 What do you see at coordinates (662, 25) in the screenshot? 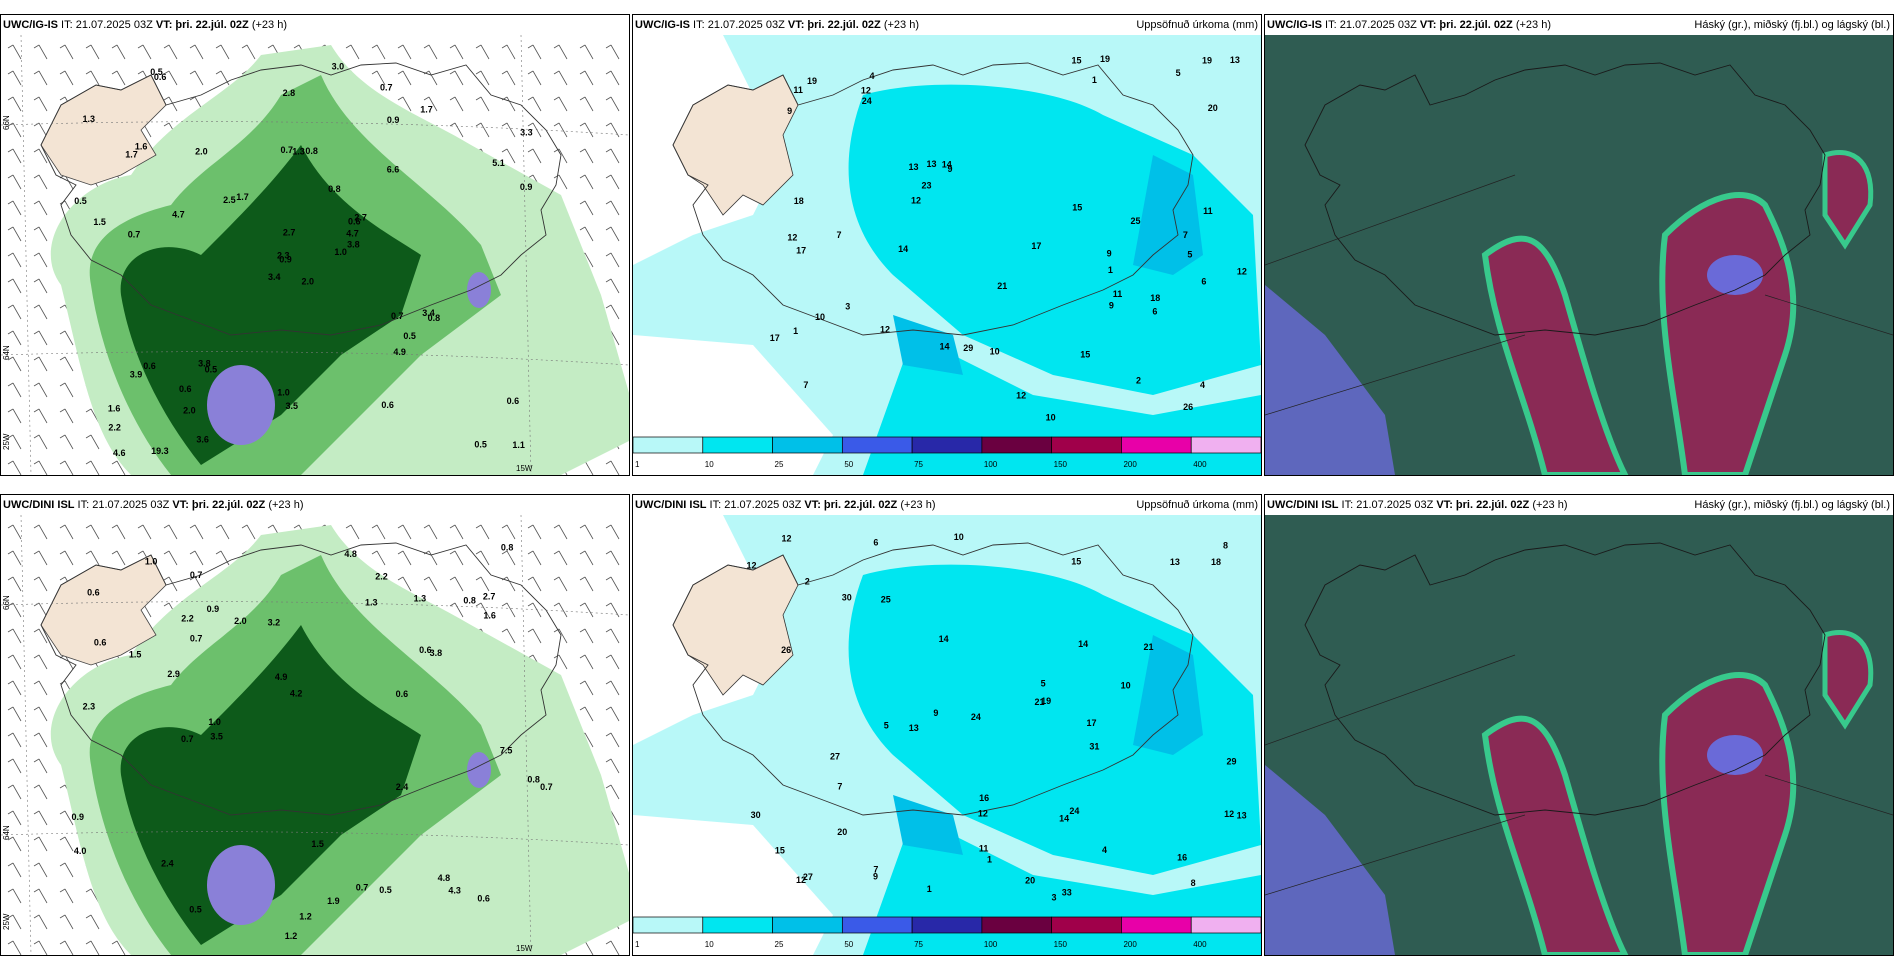
I see `model-name: UWC/IG-IS` at bounding box center [662, 25].